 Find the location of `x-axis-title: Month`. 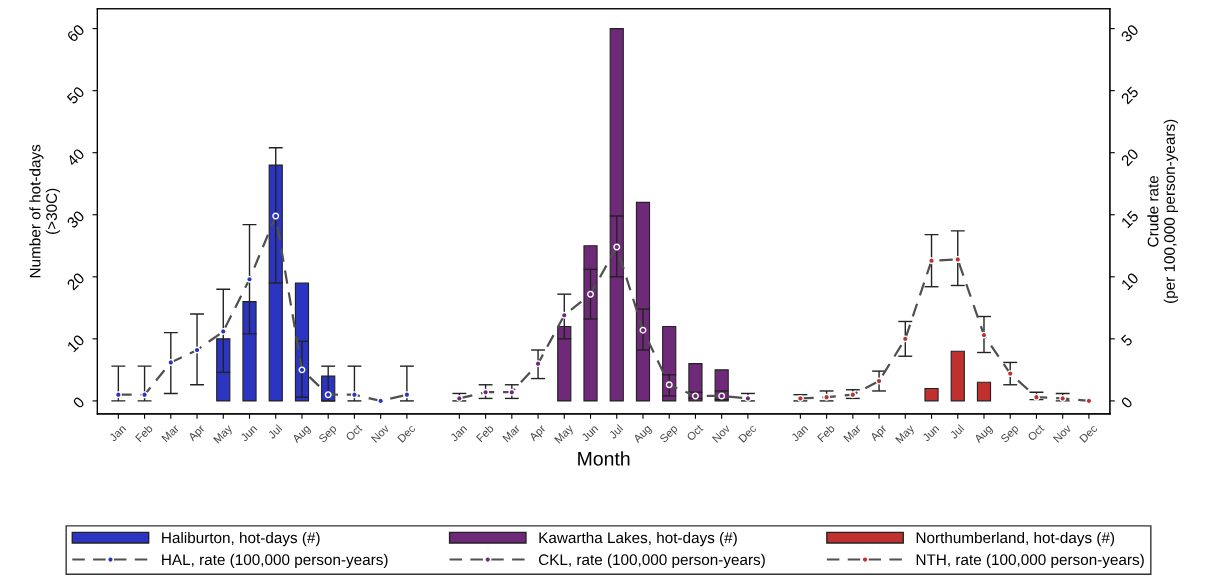

x-axis-title: Month is located at coordinates (604, 458).